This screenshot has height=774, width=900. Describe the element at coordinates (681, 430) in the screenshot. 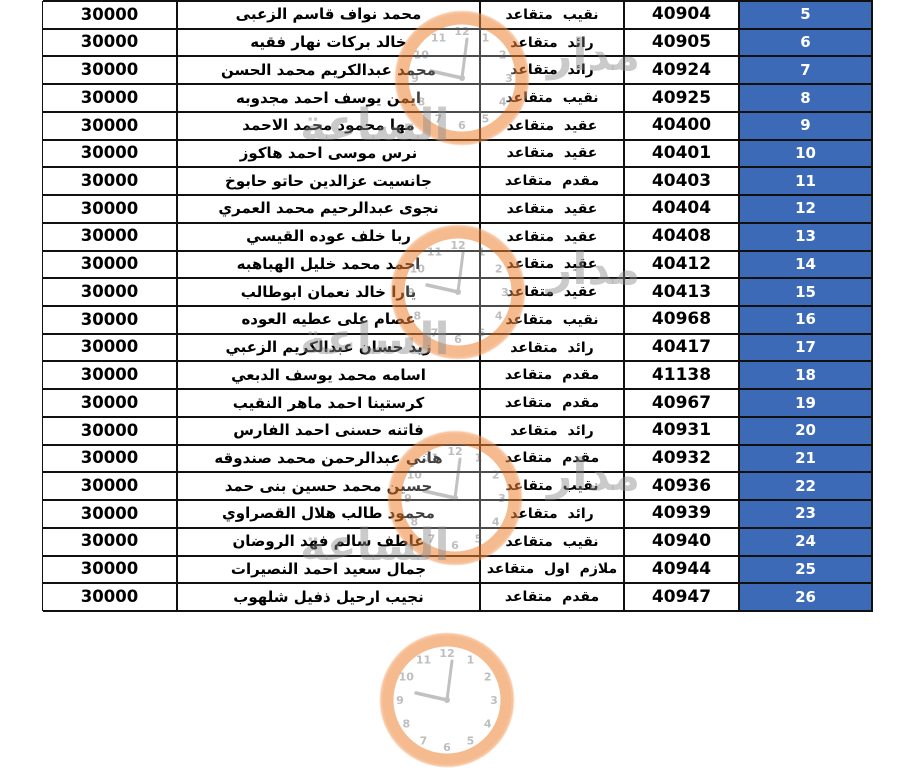

I see `id-number-cell: 40931` at that location.